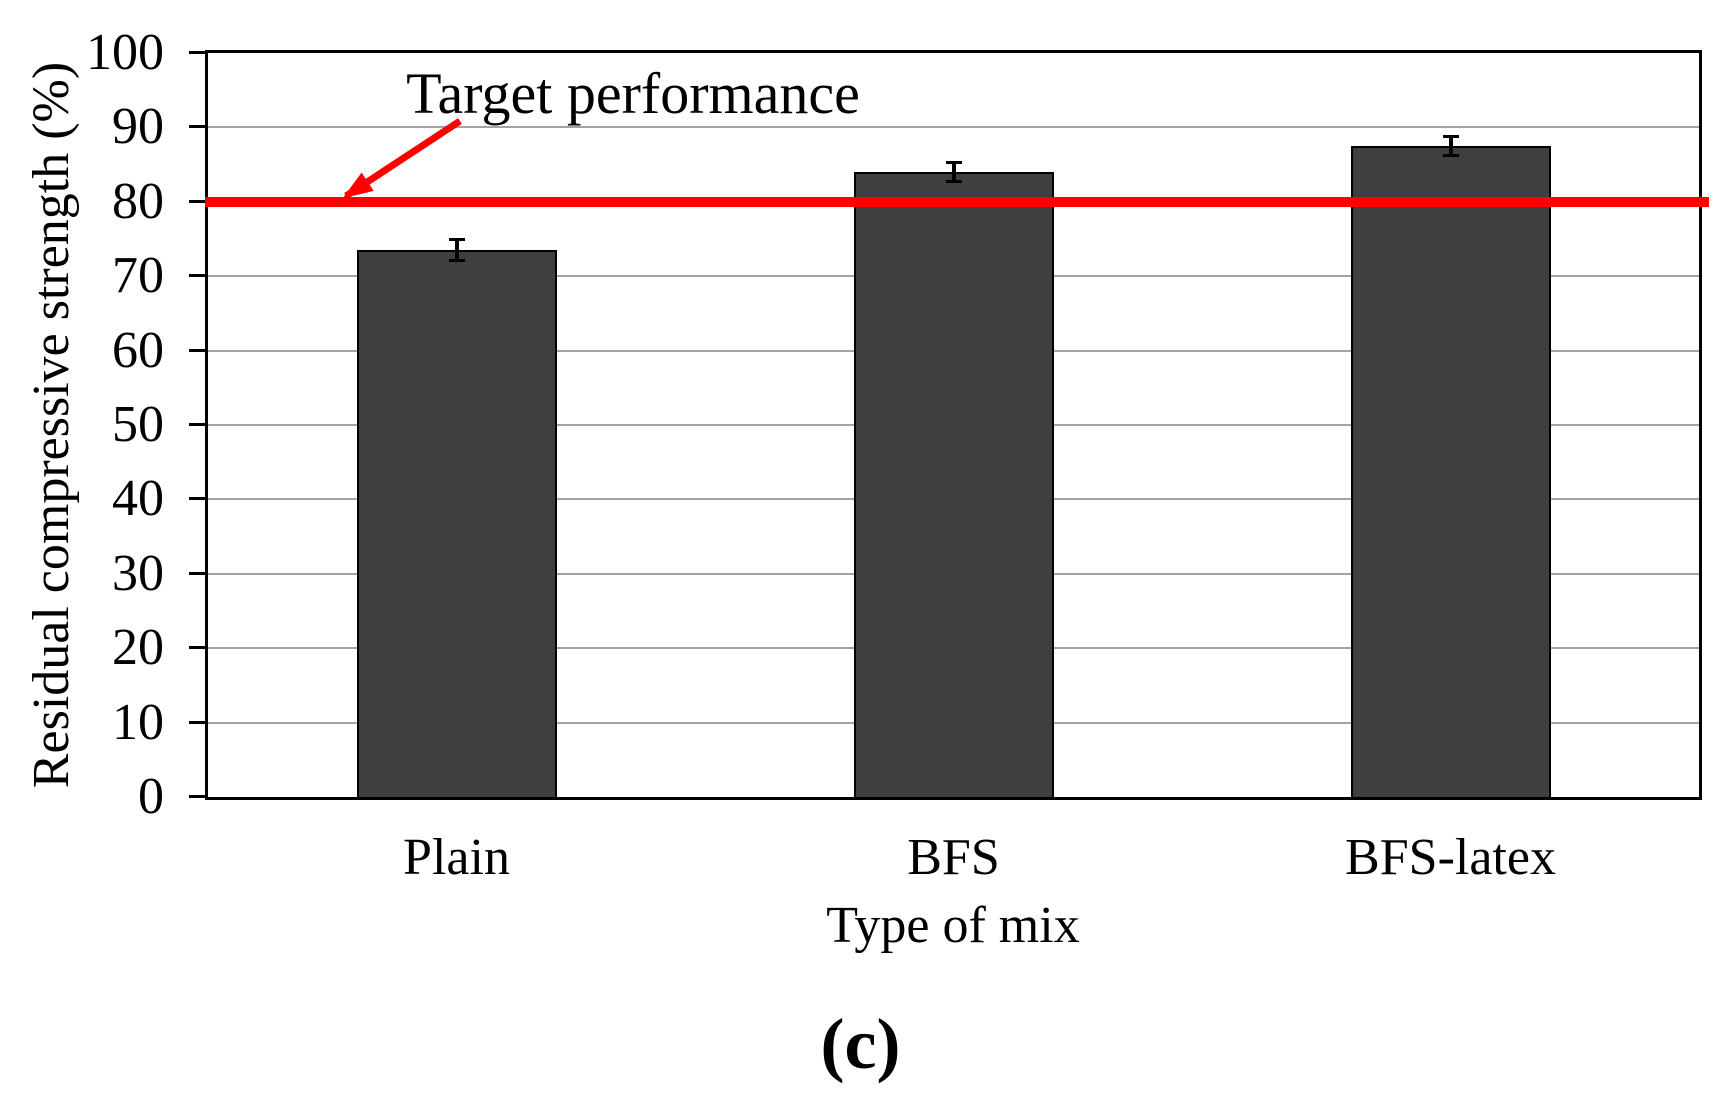  What do you see at coordinates (1450, 137) in the screenshot?
I see `error-bar-cap-top-bfs-latex` at bounding box center [1450, 137].